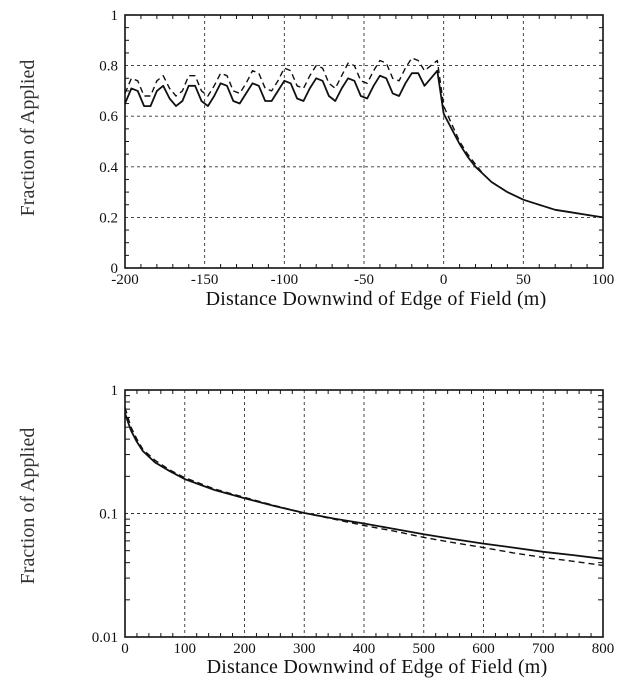 Image resolution: width=622 pixels, height=682 pixels. I want to click on x-tick-label: 800, so click(603, 649).